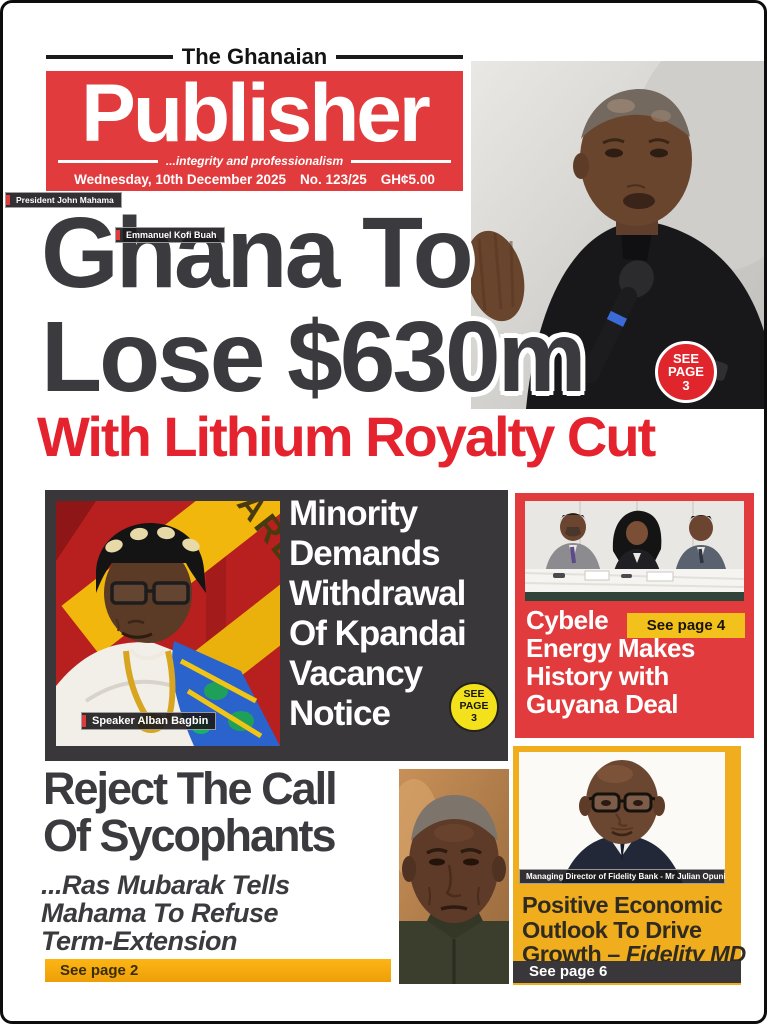 This screenshot has width=767, height=1024. I want to click on fidelity-see-page-bar: See page 6, so click(627, 972).